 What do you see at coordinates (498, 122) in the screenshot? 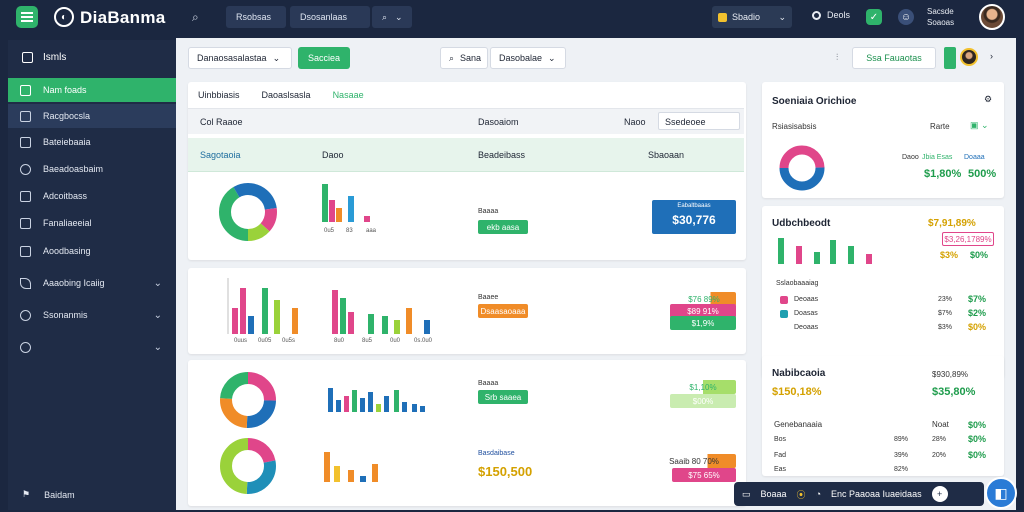
I see `filter-mid: Dasoaiom` at bounding box center [498, 122].